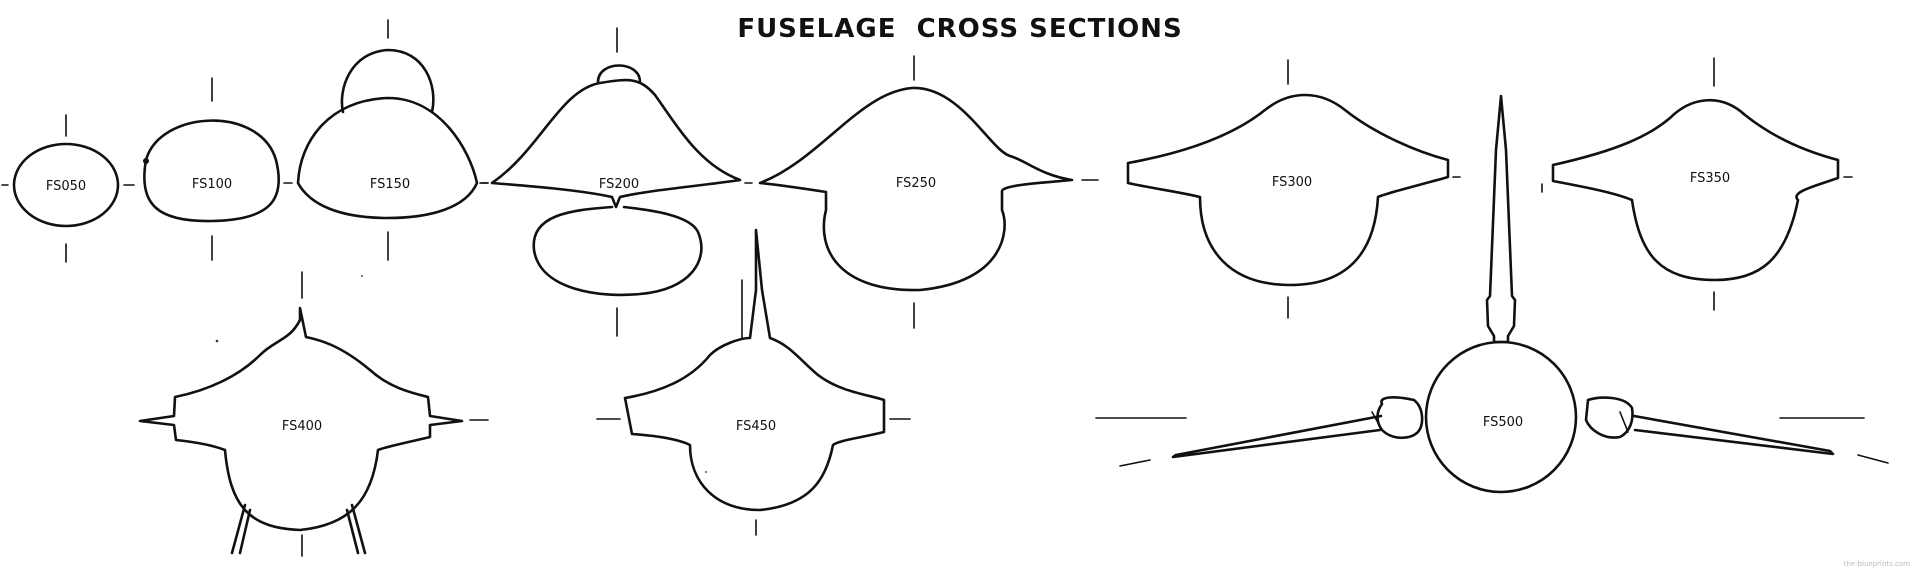 The image size is (1920, 584). Describe the element at coordinates (1710, 178) in the screenshot. I see `section-label: FS350` at that location.